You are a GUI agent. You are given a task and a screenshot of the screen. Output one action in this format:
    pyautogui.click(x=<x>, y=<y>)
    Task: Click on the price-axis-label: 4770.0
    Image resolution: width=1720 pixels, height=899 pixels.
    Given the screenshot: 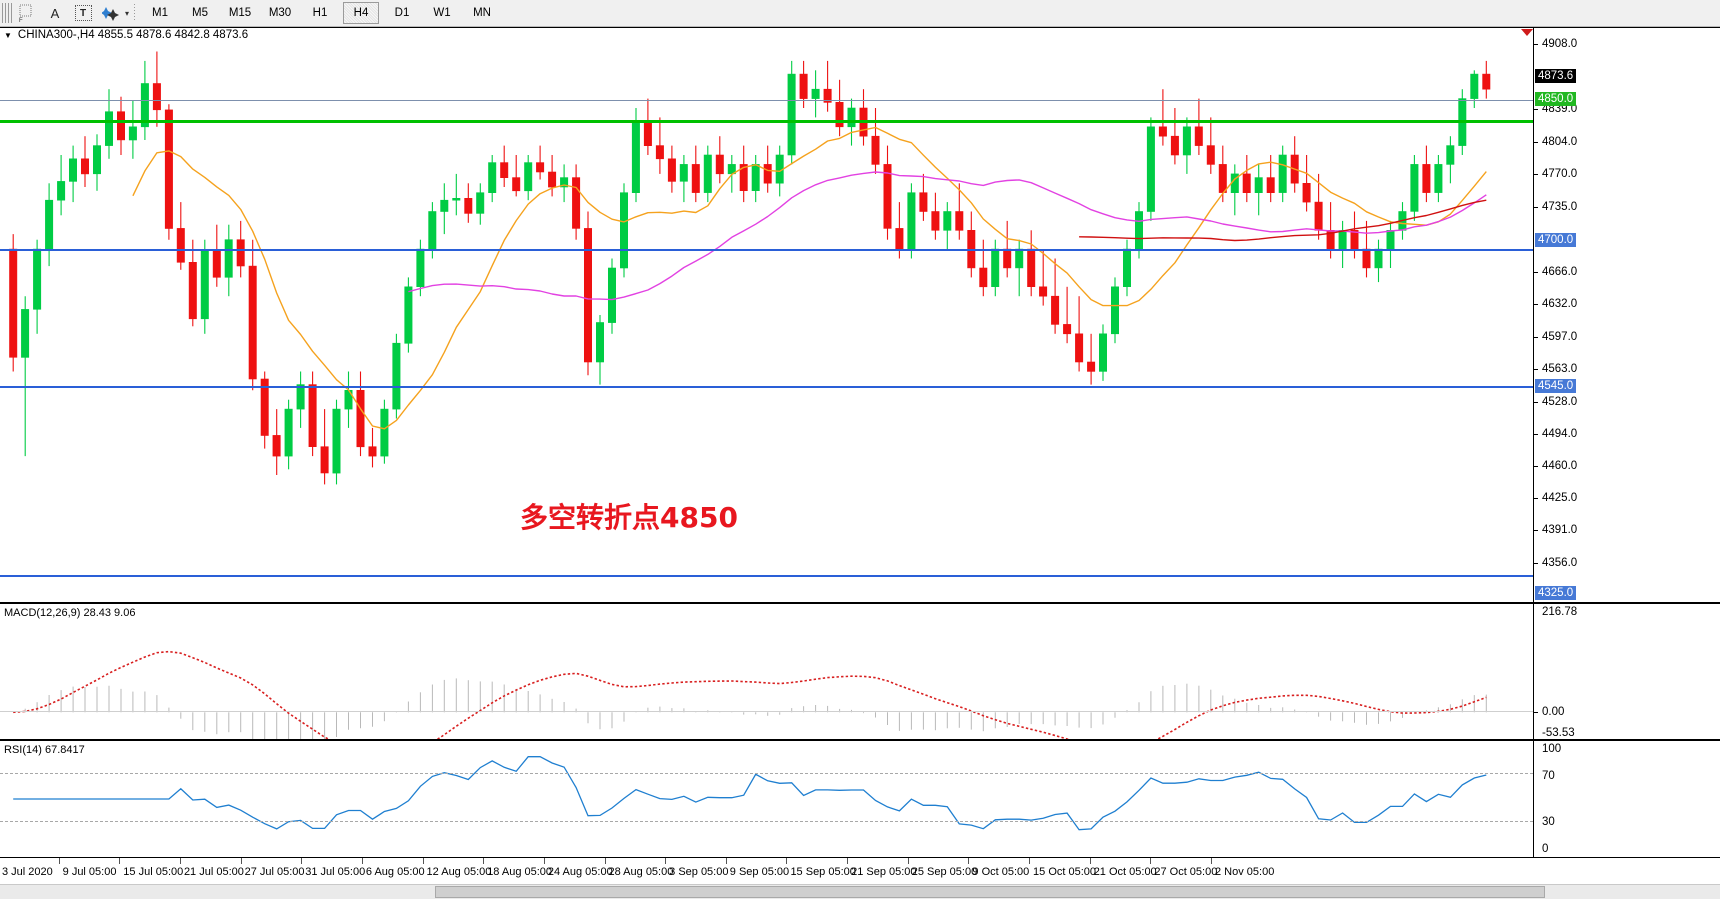 What is the action you would take?
    pyautogui.click(x=1560, y=173)
    